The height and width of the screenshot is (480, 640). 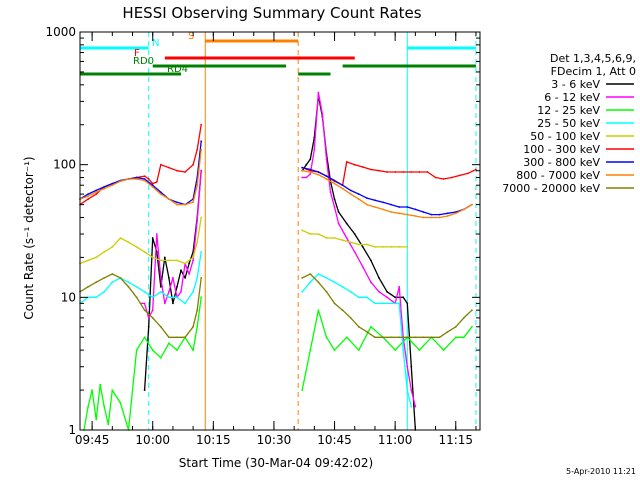 I want to click on flag-label-f: F, so click(x=137, y=53).